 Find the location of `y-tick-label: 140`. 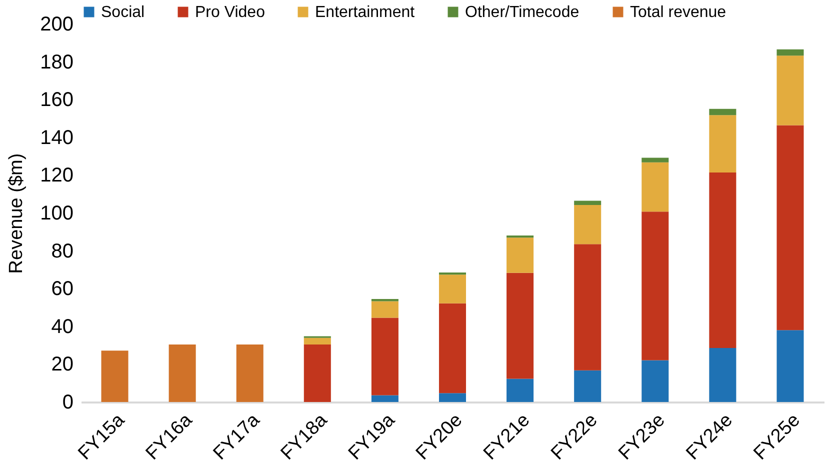

y-tick-label: 140 is located at coordinates (57, 137).